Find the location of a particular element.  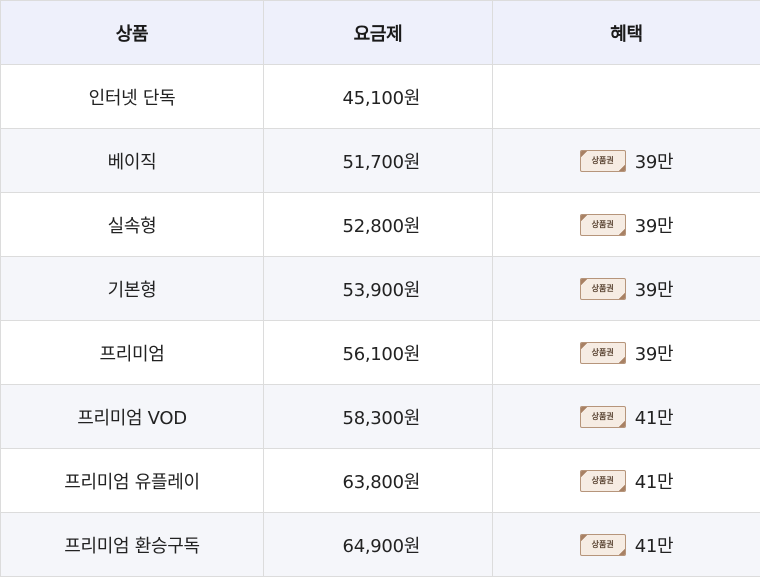

table-header-row: 상품 요금제 혜택 is located at coordinates (380, 32).